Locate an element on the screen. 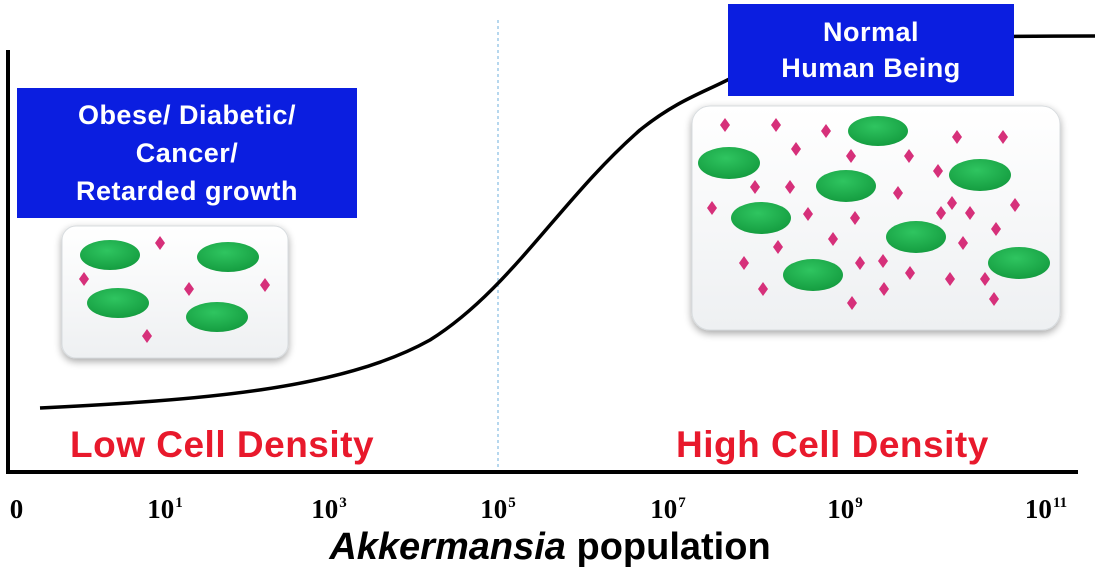 The image size is (1100, 580). x-tick-label: 10⁹ is located at coordinates (845, 509).